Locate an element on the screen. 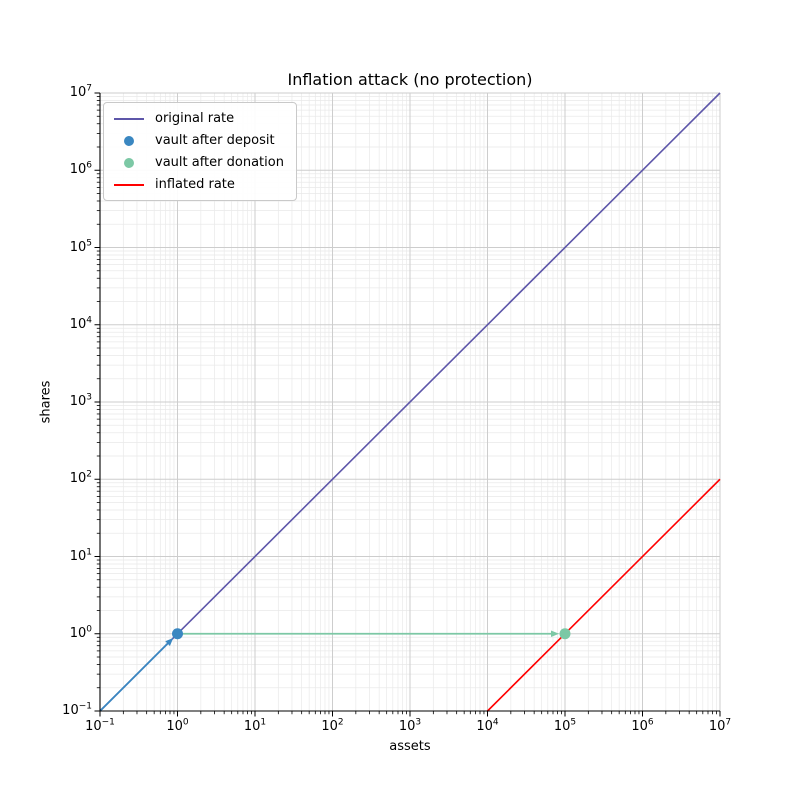 This screenshot has height=800, width=800. legend-item: inflated rate is located at coordinates (198, 184).